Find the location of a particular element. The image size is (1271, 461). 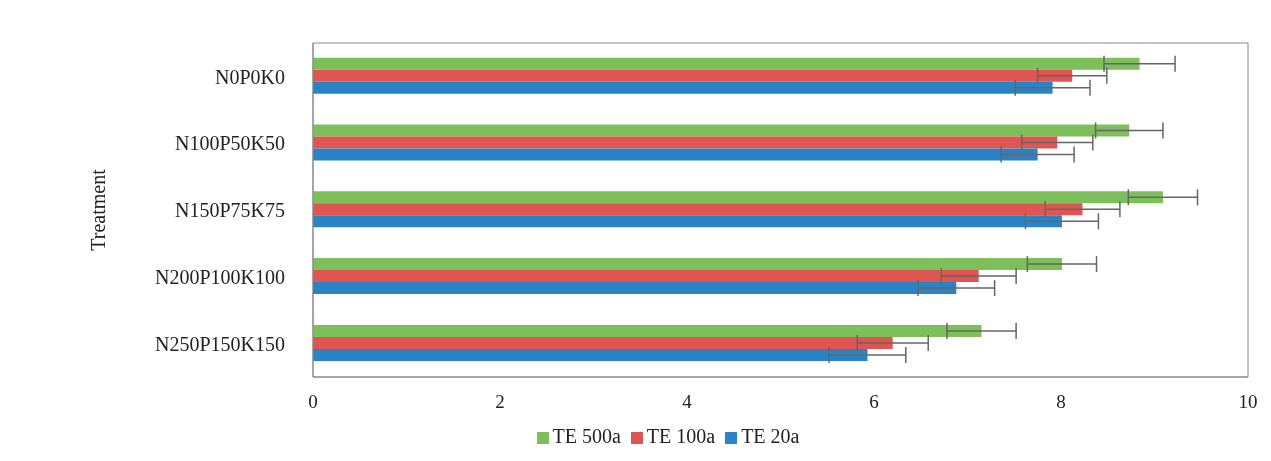

y-tick-label: N250P150K150 is located at coordinates (219, 343).